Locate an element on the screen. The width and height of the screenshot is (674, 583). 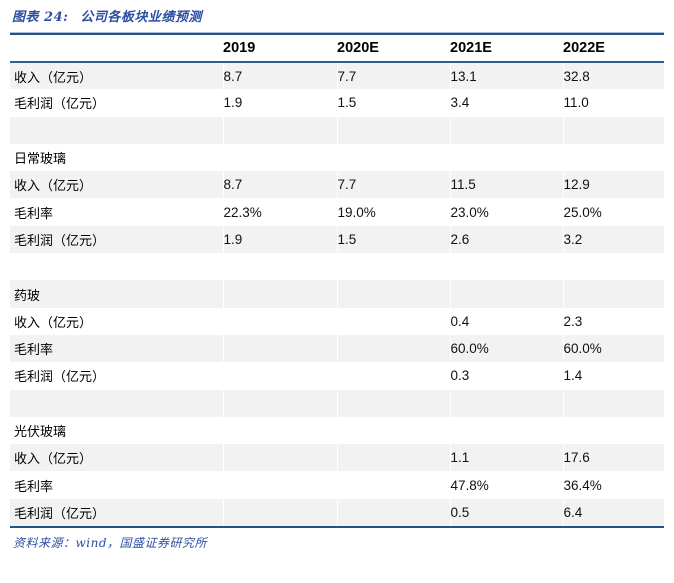
figure-title: 图表 24: 公司各板块业绩预测 is located at coordinates (337, 18).